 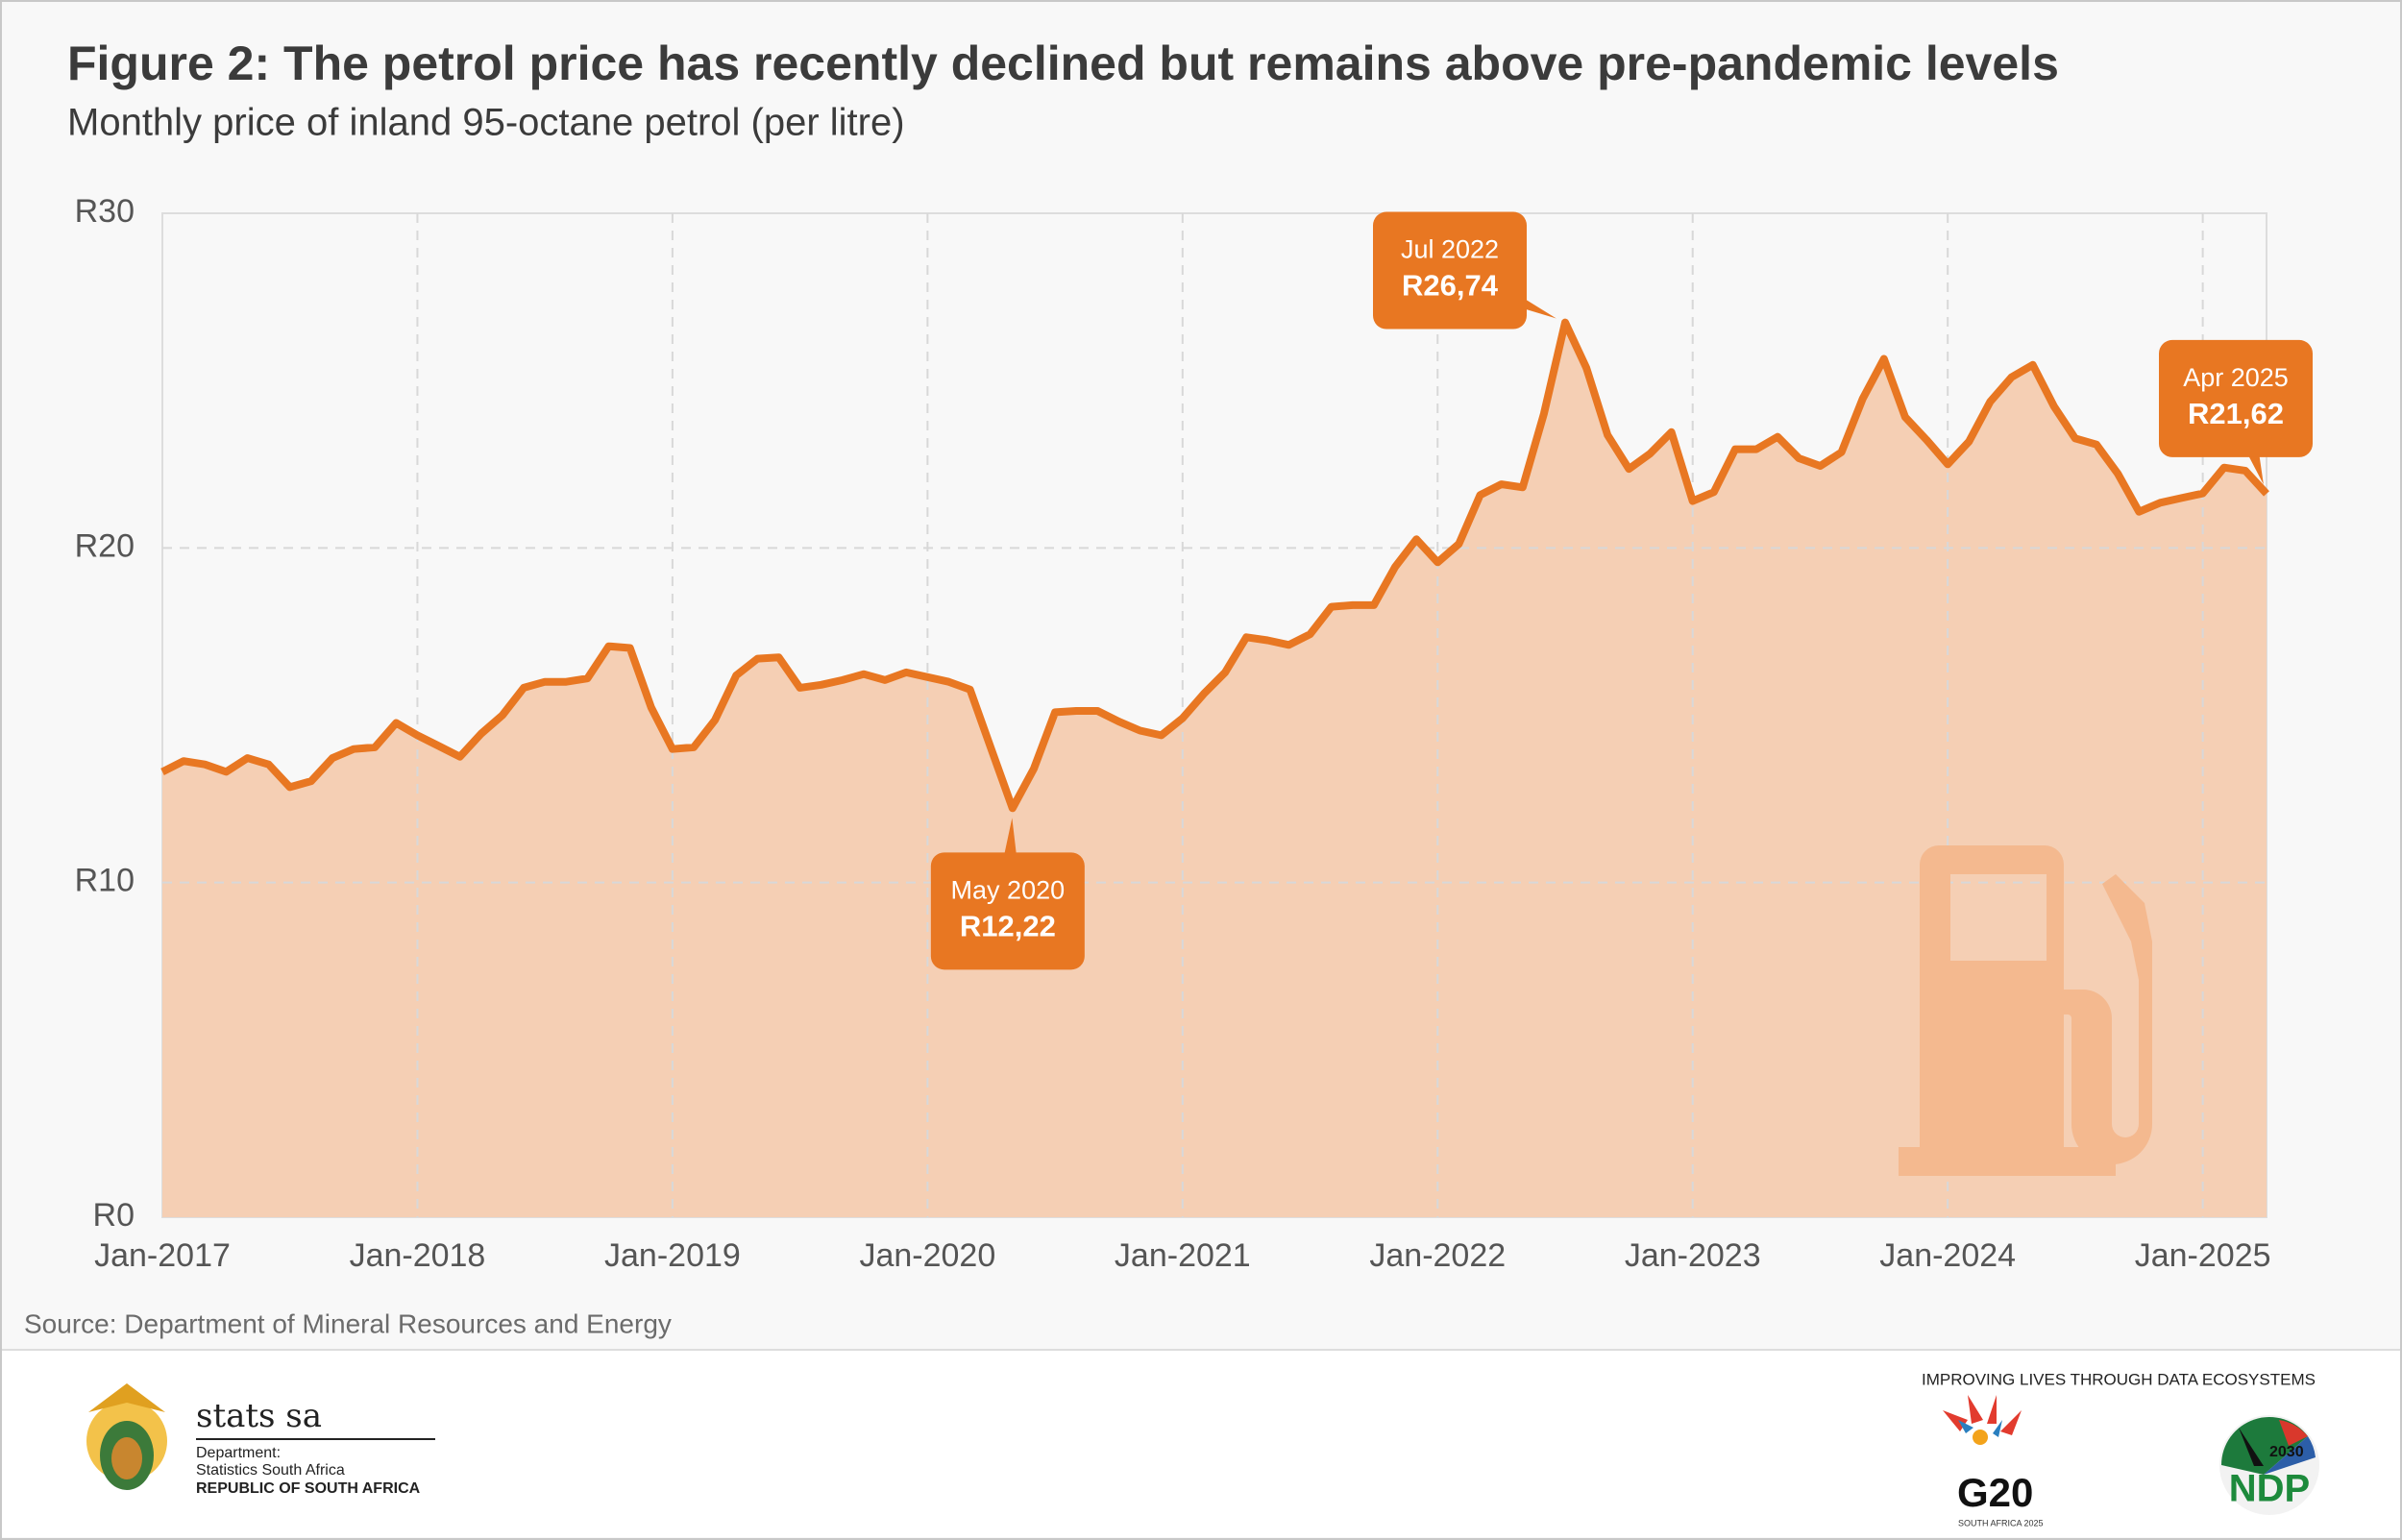 I want to click on y-tick-label: R20, so click(x=105, y=546).